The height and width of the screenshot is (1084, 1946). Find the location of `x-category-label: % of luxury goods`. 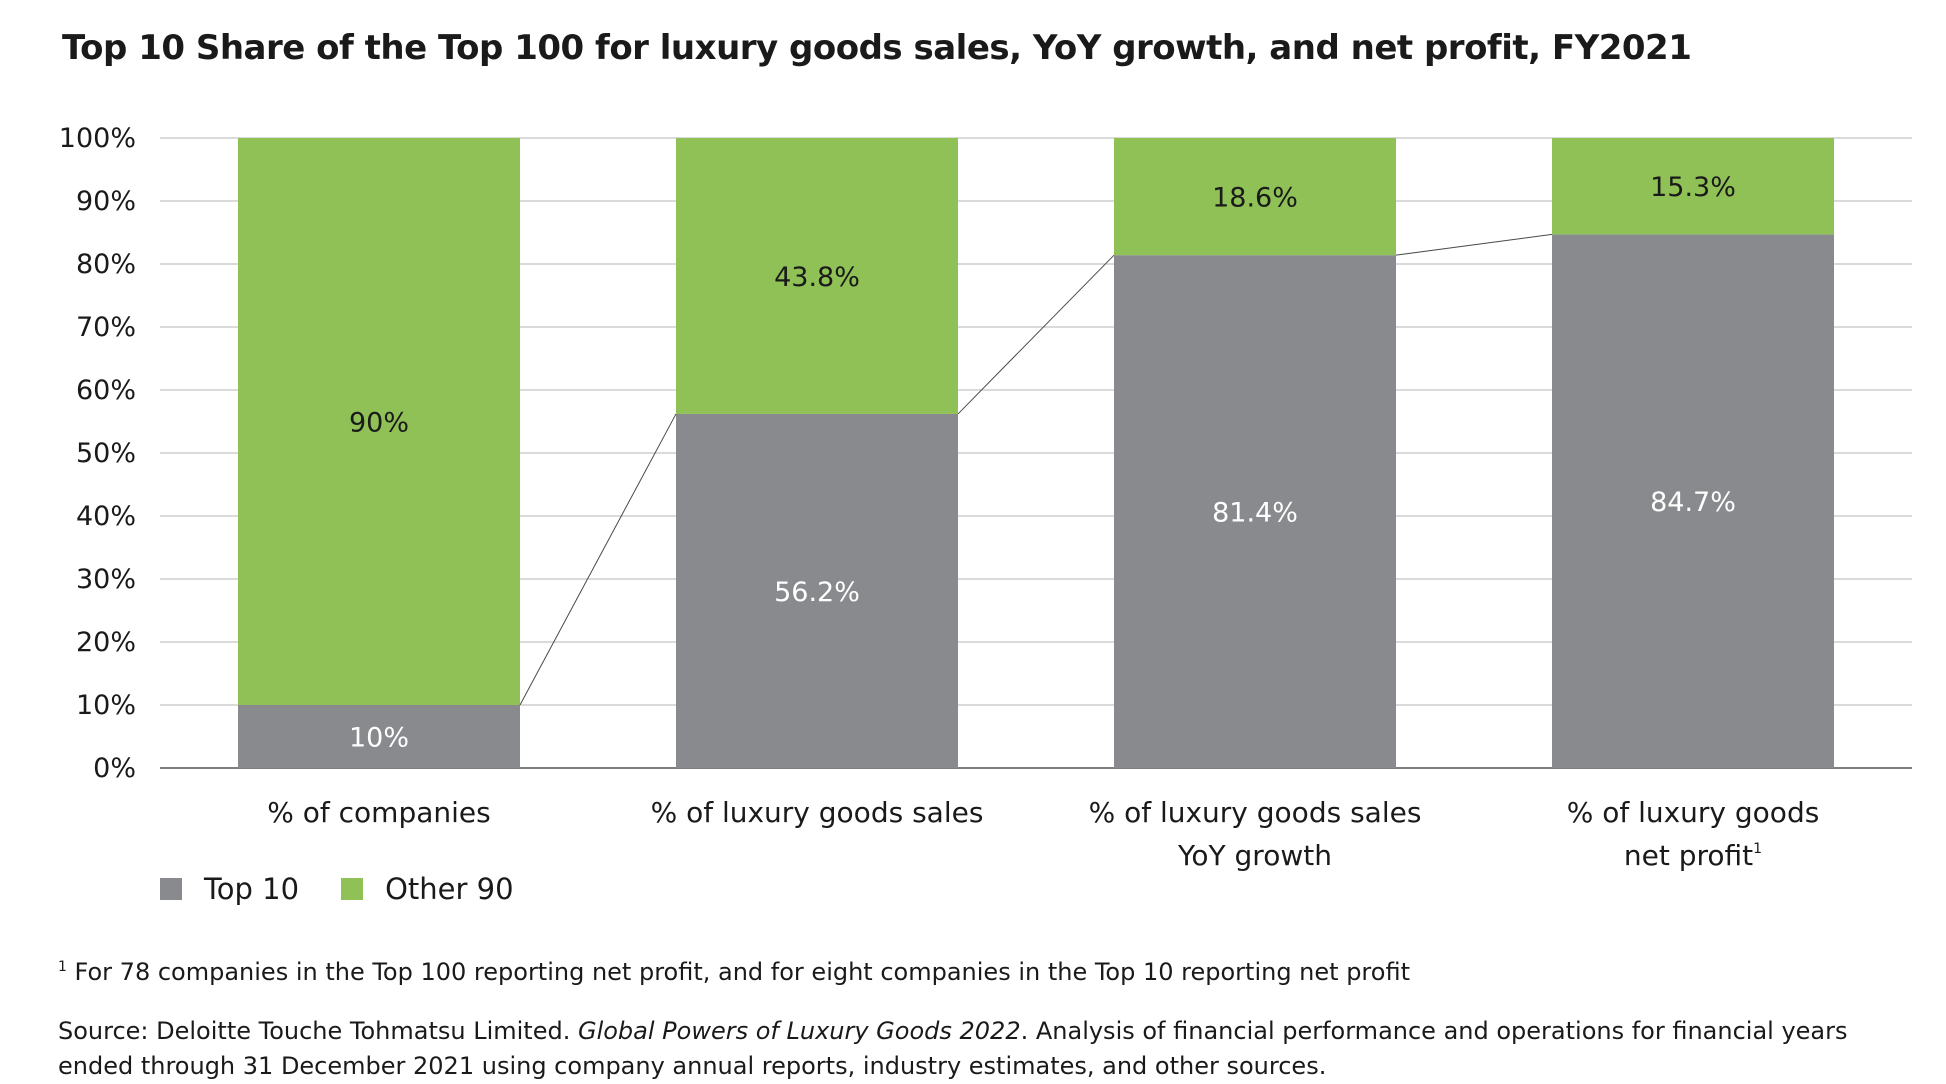

x-category-label: % of luxury goods is located at coordinates (1693, 812).